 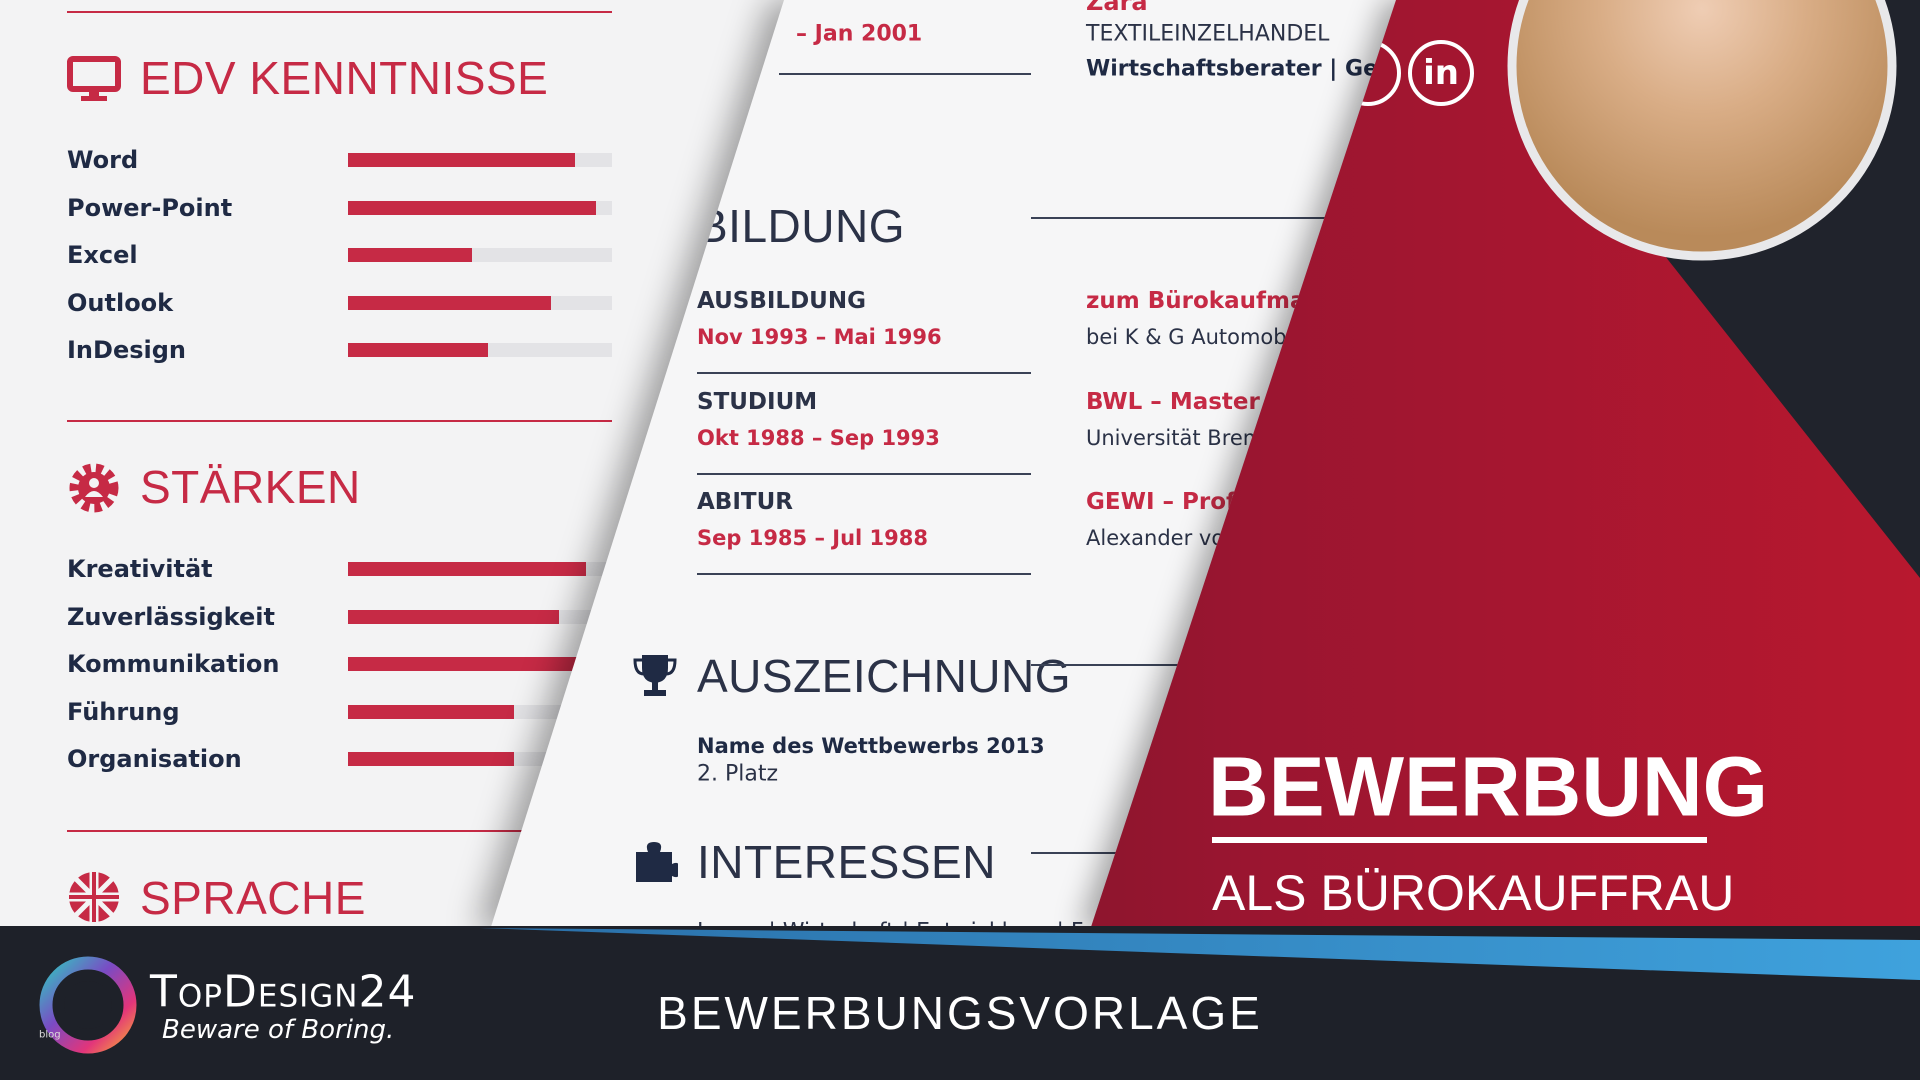 I want to click on entry-date: Sep 1985 – Jul 1988, so click(x=812, y=538).